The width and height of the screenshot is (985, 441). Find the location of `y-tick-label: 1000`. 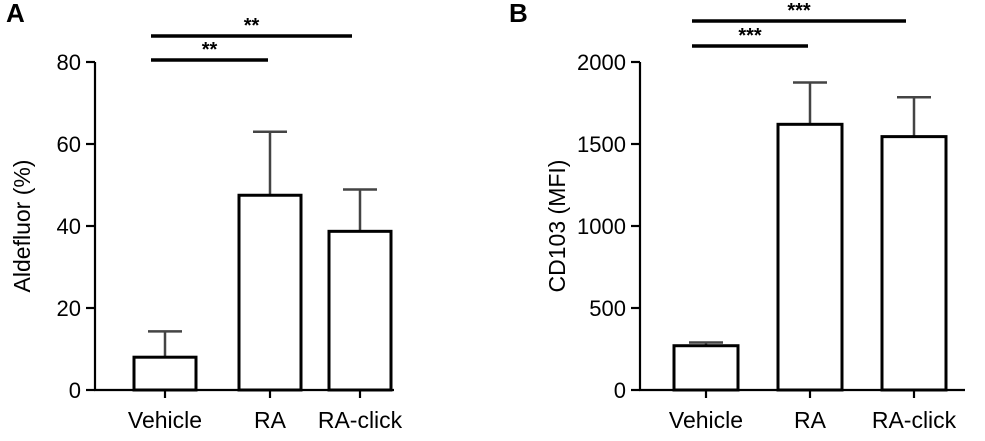

y-tick-label: 1000 is located at coordinates (601, 226).